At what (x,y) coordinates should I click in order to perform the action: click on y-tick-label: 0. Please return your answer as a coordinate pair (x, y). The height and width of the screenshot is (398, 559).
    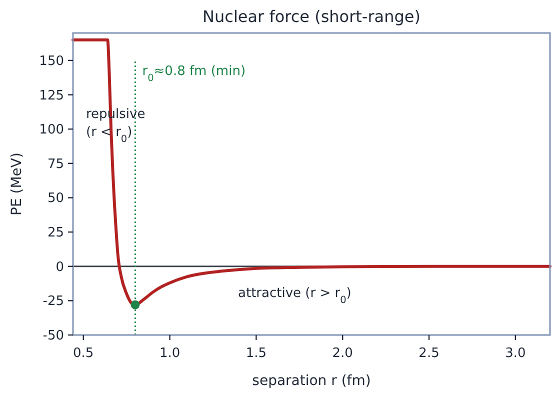
    Looking at the image, I should click on (60, 267).